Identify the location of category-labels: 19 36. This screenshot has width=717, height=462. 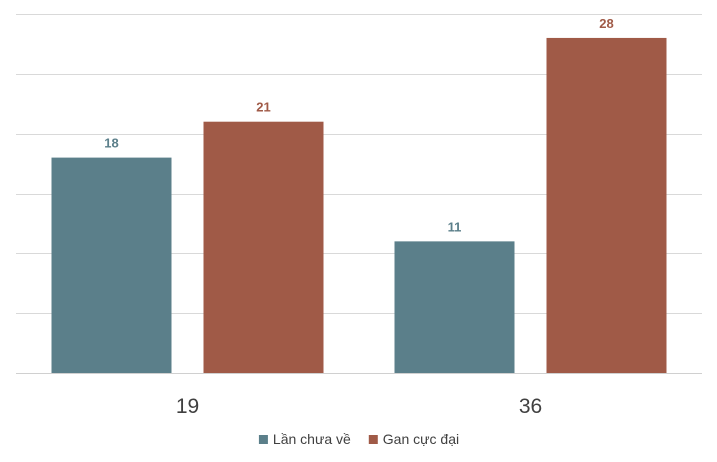
(359, 406).